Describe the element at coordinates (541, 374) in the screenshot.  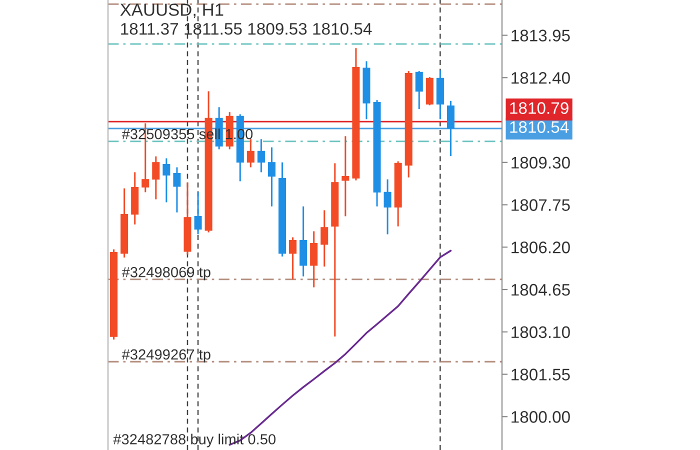
I see `y-tick-label: 1801.55` at that location.